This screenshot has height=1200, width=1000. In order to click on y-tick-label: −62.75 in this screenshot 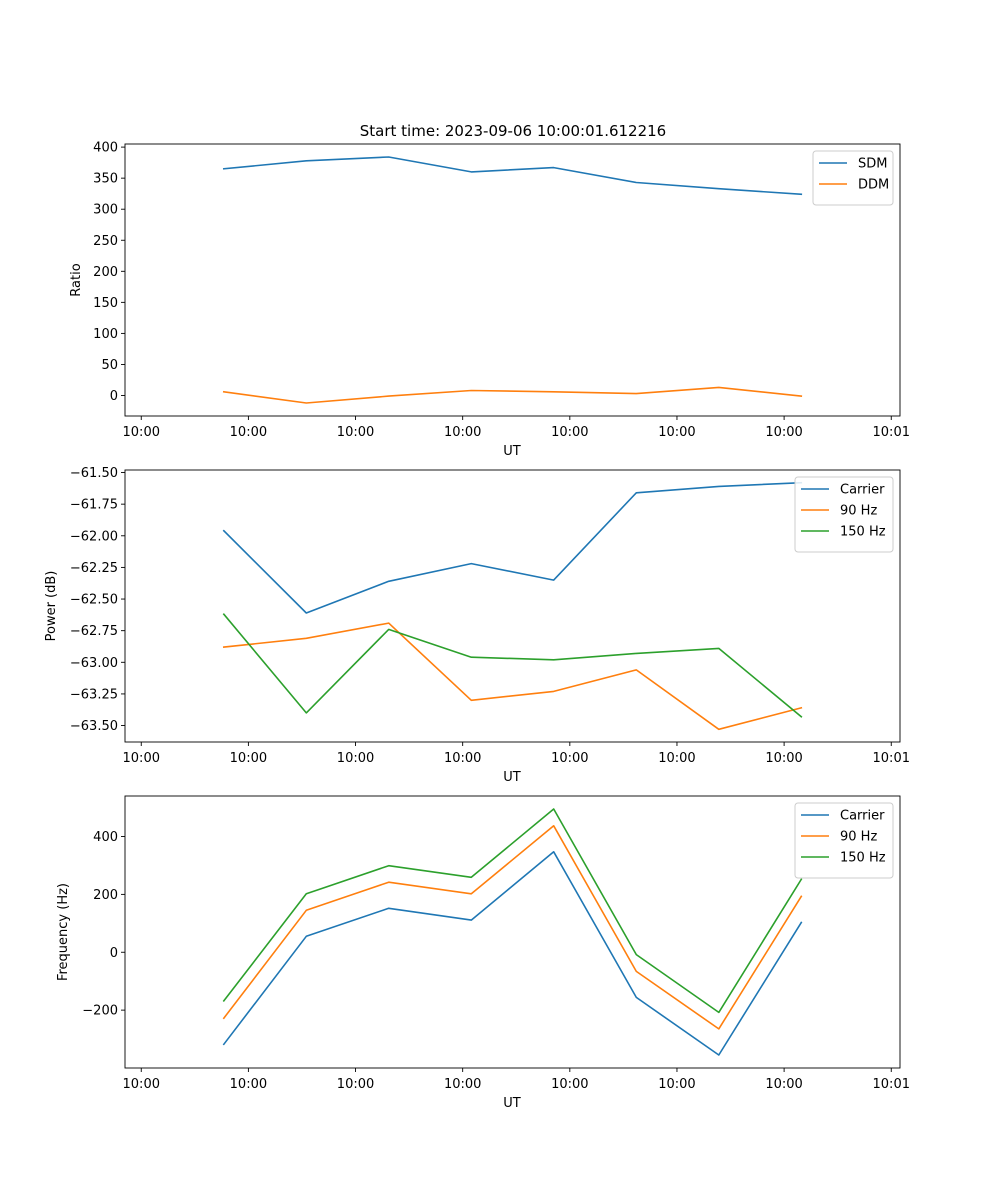, I will do `click(94, 631)`.